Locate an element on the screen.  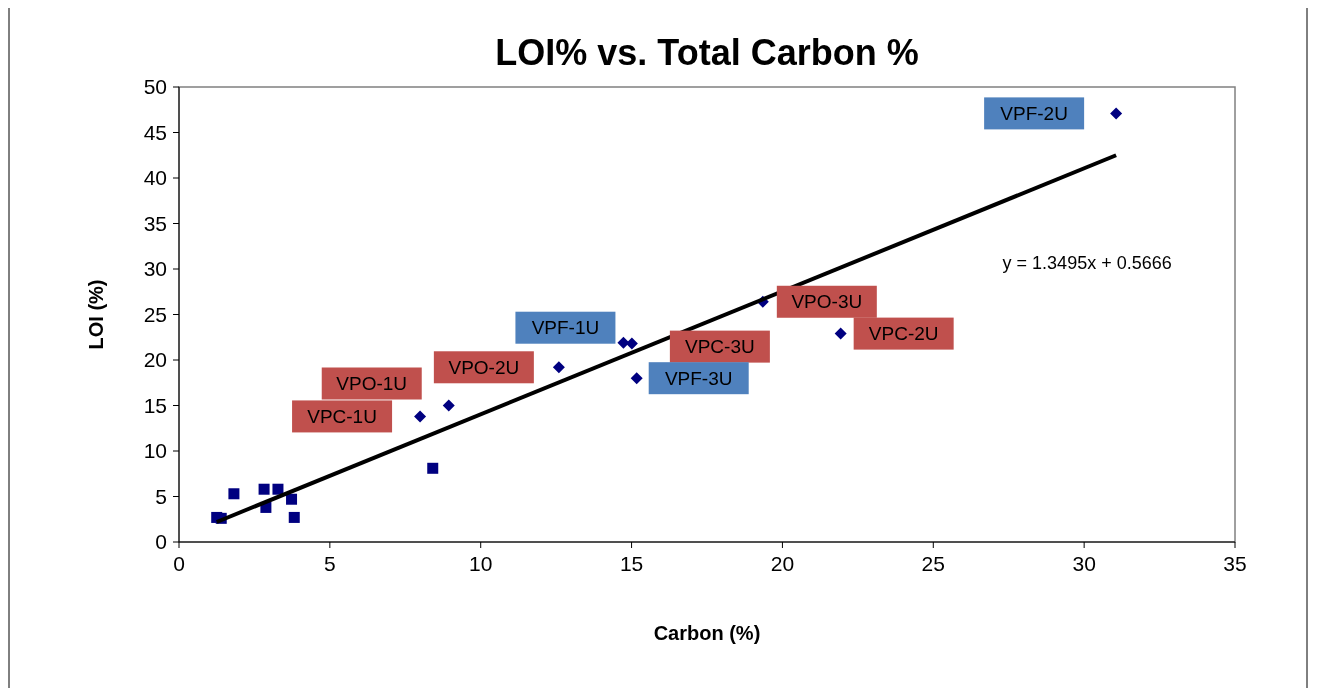
annotation: VPO-3U is located at coordinates (827, 302).